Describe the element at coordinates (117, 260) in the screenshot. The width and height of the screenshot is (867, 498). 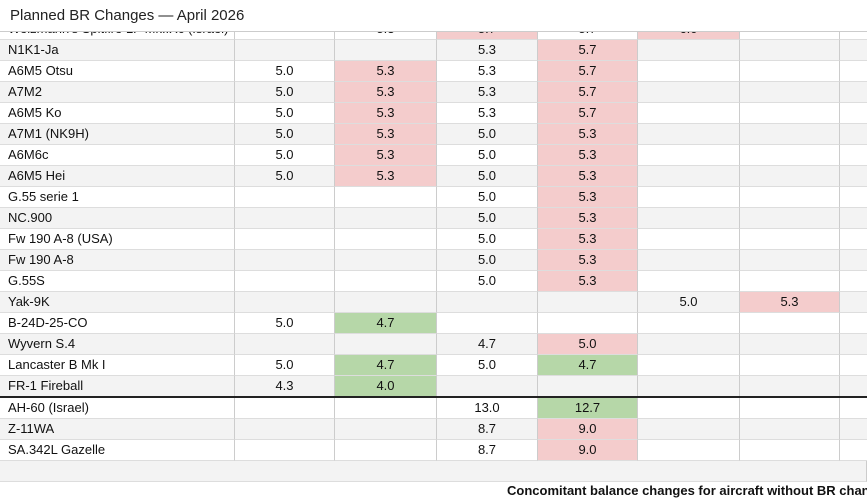
I see `row-name: Fw 190 A-8` at that location.